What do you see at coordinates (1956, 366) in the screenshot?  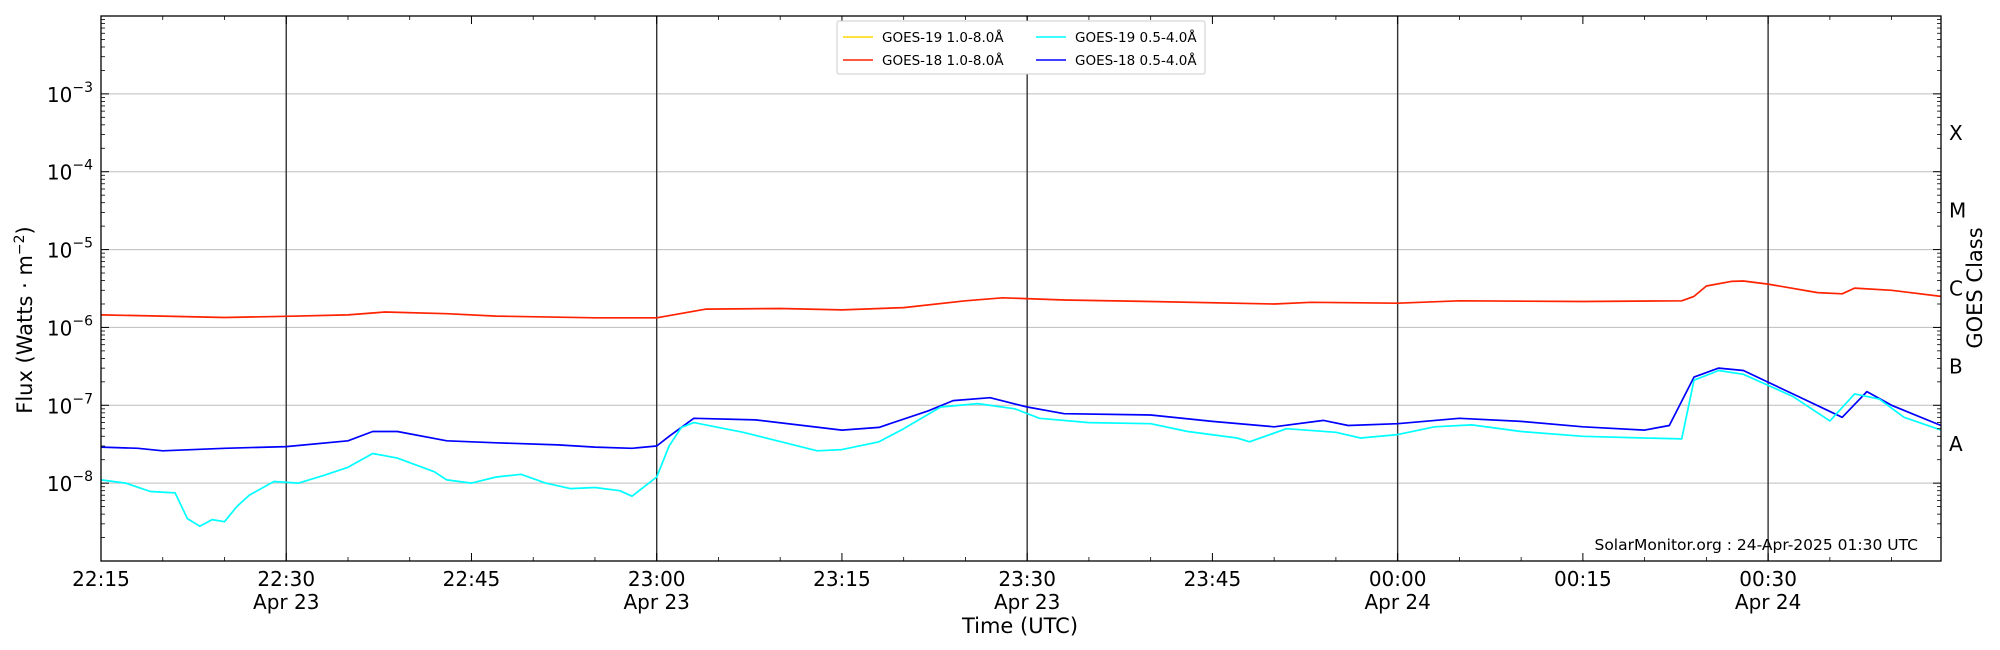 I see `goes-class-label: B` at bounding box center [1956, 366].